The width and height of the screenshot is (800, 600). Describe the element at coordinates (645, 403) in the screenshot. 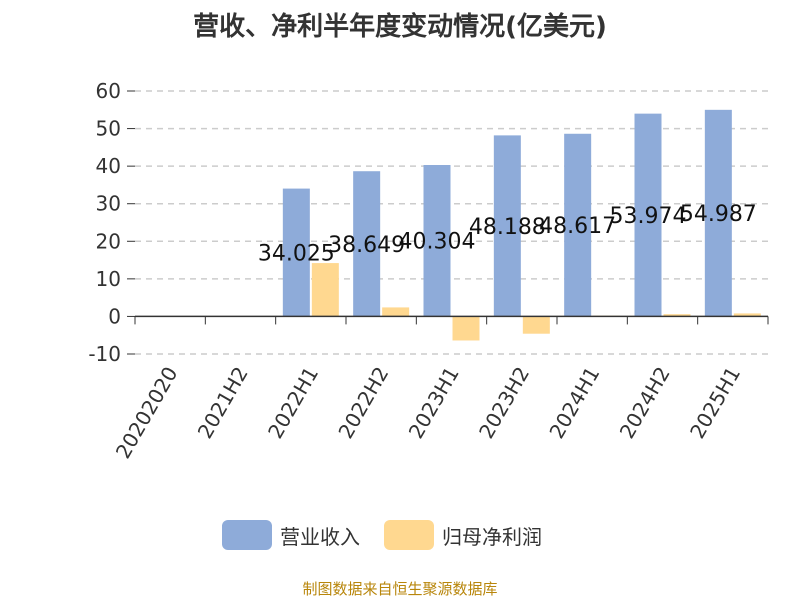

I see `x-tick-label: 2024H2` at that location.